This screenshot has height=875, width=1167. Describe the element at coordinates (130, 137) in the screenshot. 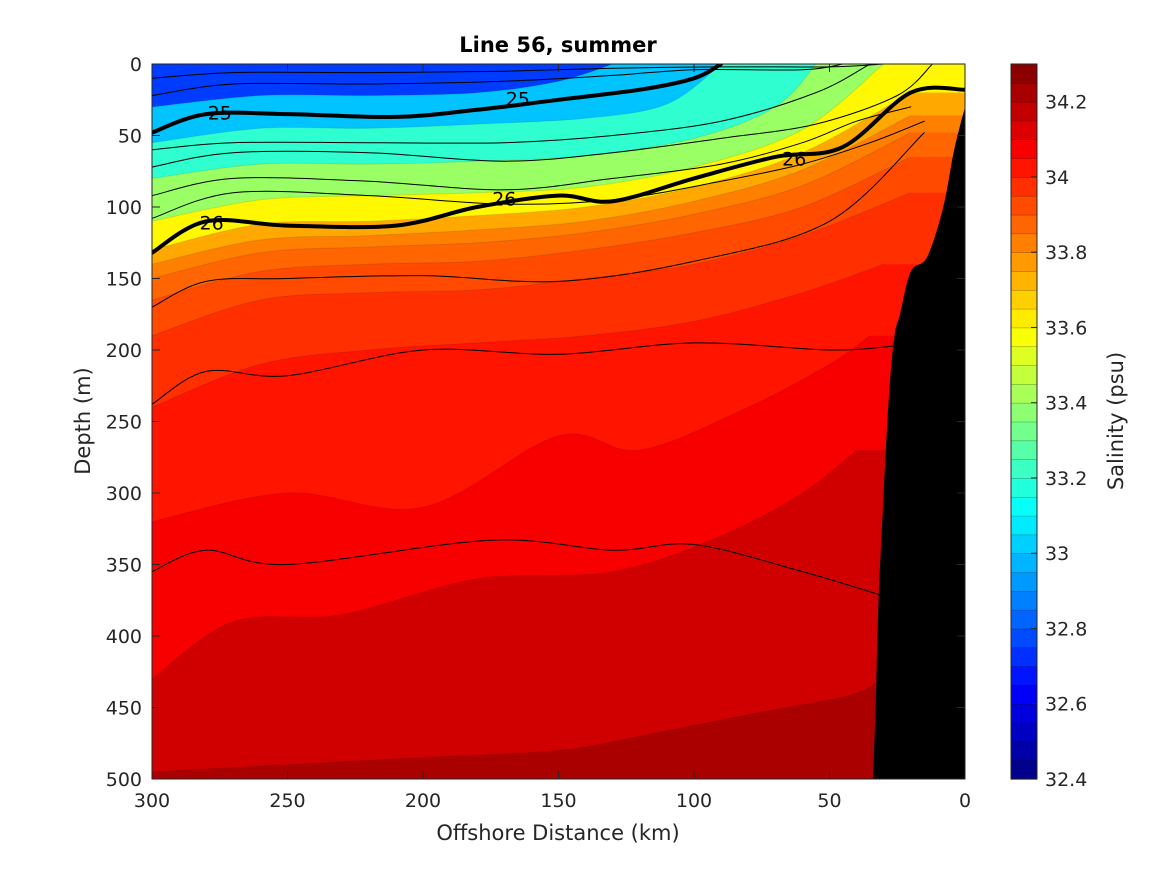

I see `y-tick-label: 50` at that location.